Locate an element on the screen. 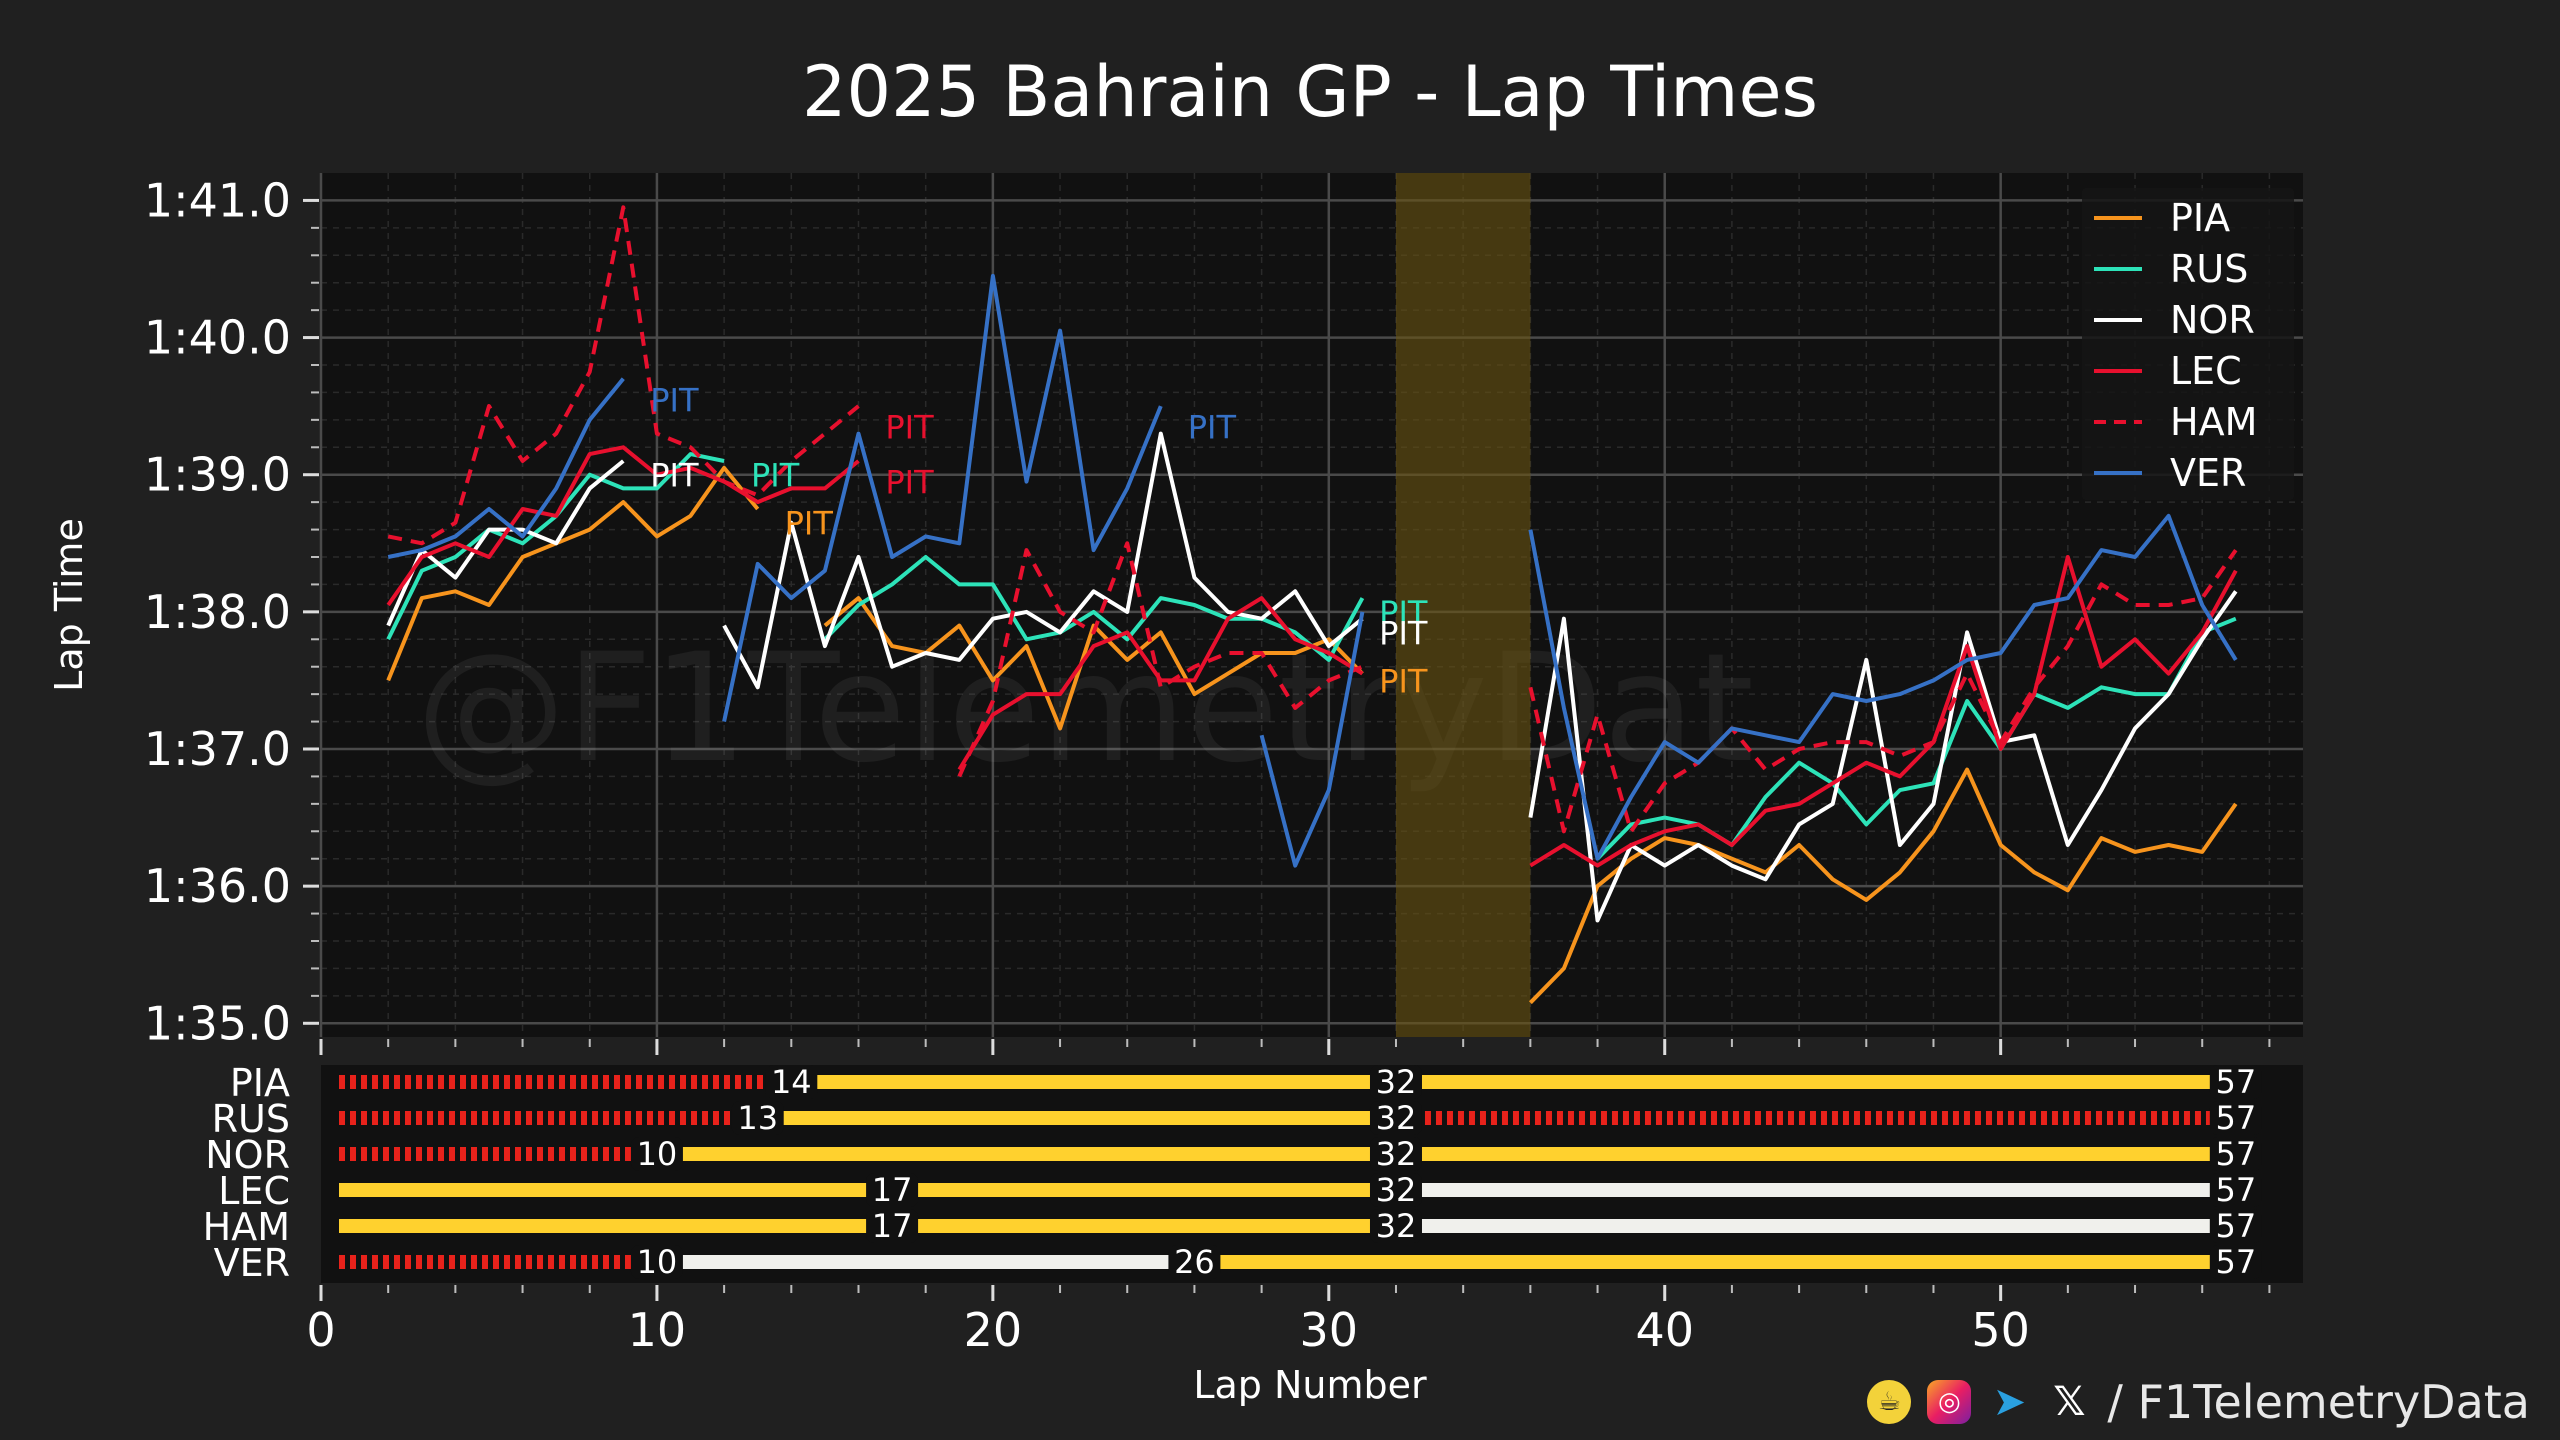 The image size is (2560, 1440). tick-label-x: 40 is located at coordinates (1664, 1330).